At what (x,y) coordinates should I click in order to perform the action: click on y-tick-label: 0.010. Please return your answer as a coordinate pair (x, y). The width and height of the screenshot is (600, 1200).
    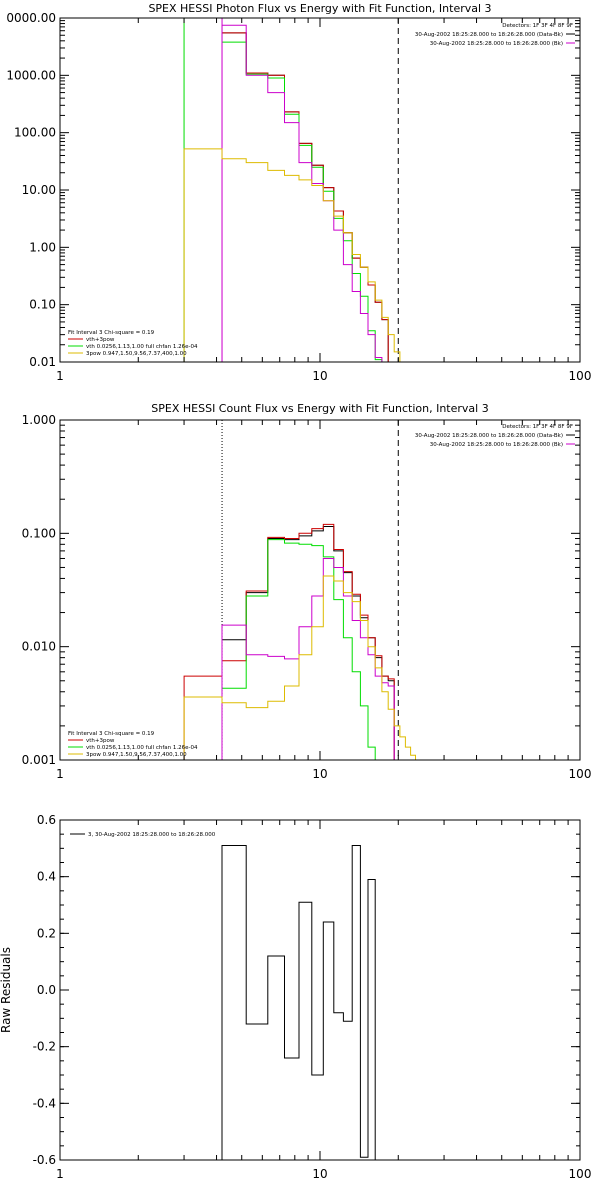
    Looking at the image, I should click on (39, 647).